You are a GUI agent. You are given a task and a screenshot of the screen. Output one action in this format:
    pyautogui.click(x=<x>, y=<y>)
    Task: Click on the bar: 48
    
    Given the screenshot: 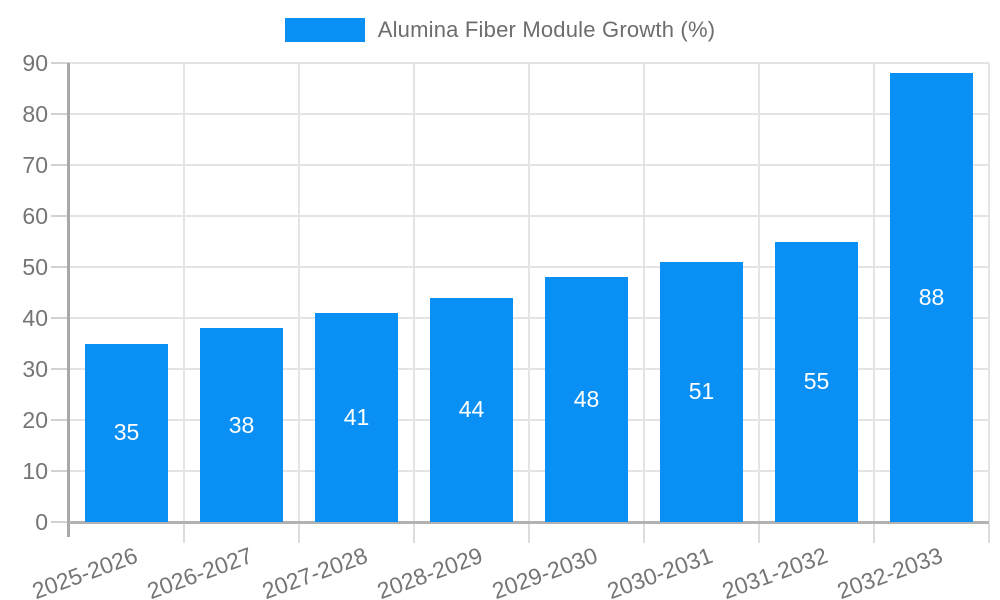 What is the action you would take?
    pyautogui.click(x=586, y=399)
    